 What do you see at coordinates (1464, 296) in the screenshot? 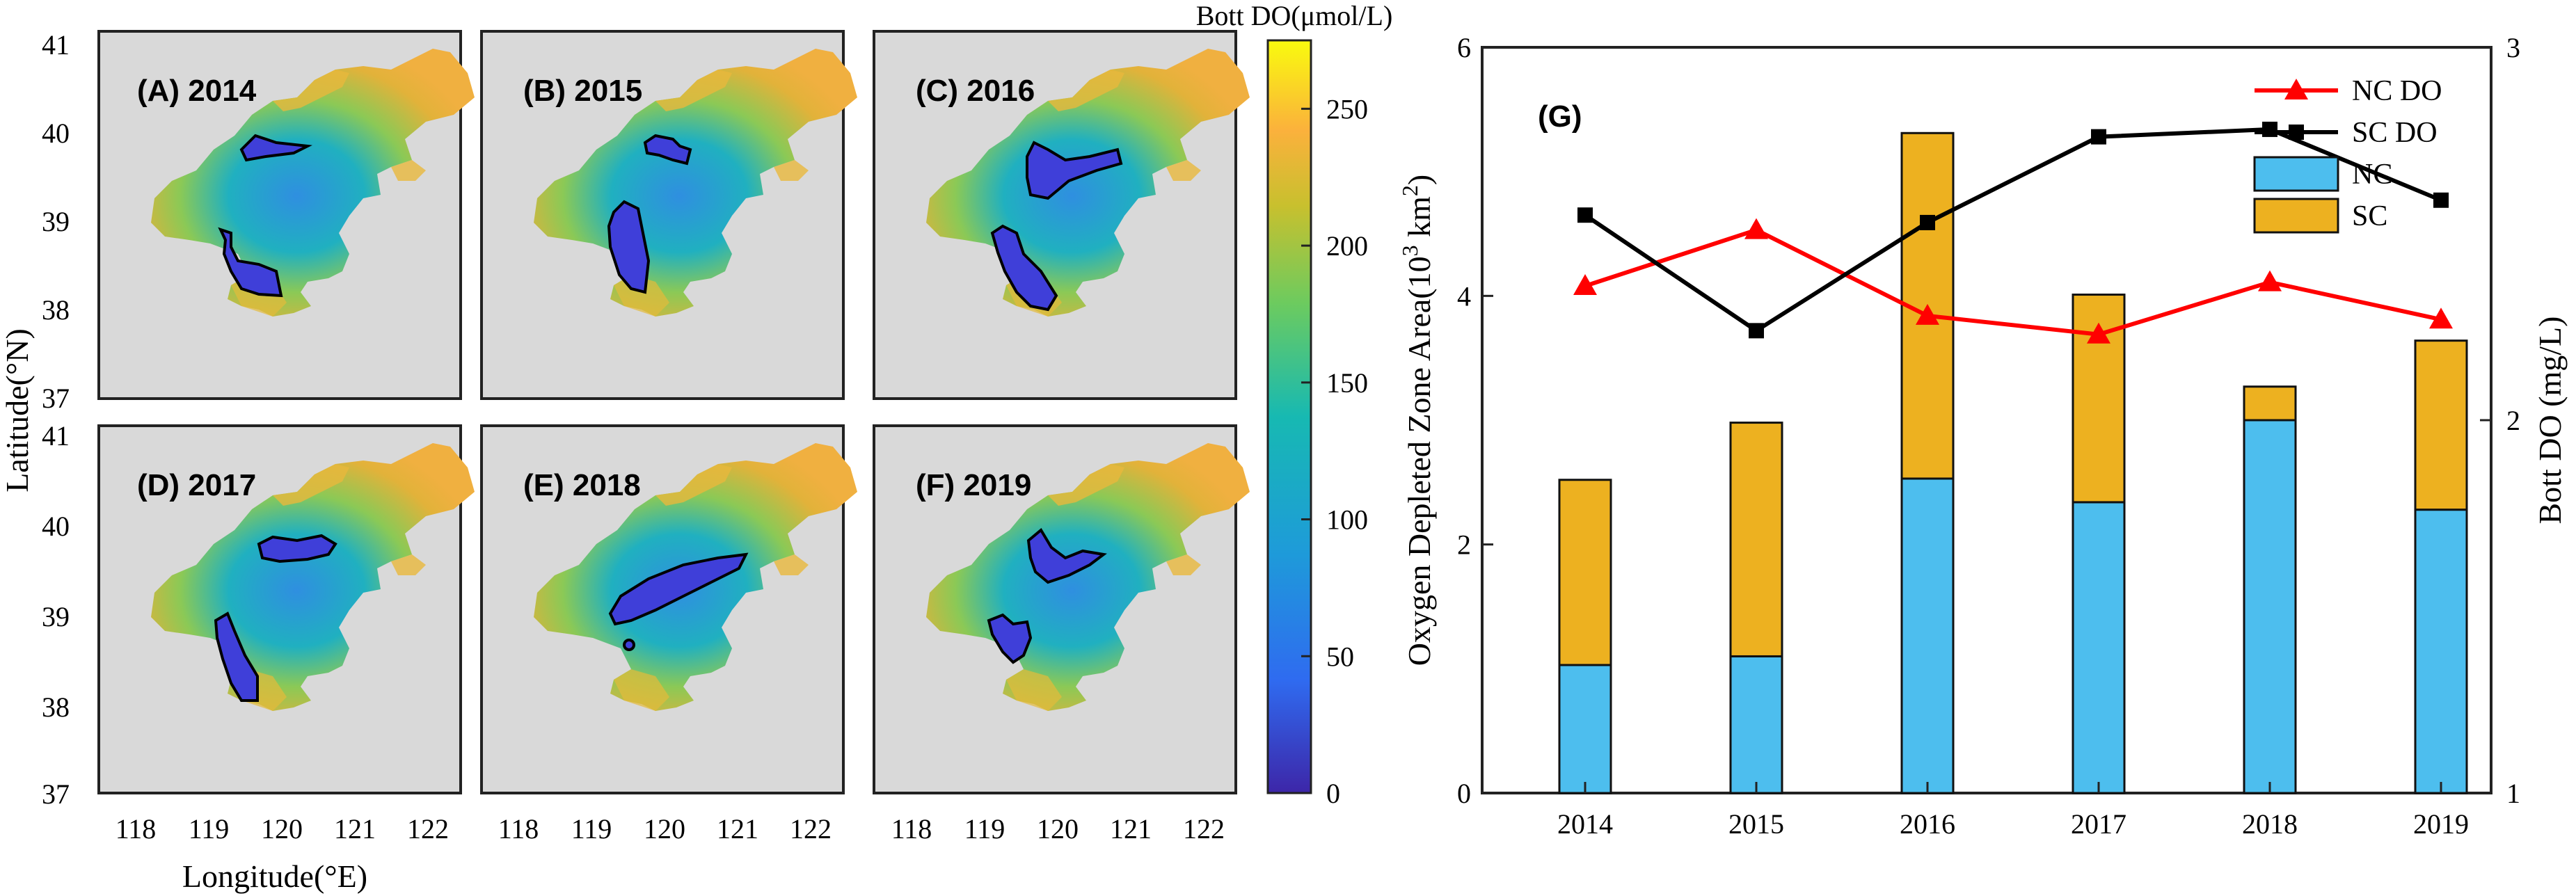
I see `left-tick-label: 4` at bounding box center [1464, 296].